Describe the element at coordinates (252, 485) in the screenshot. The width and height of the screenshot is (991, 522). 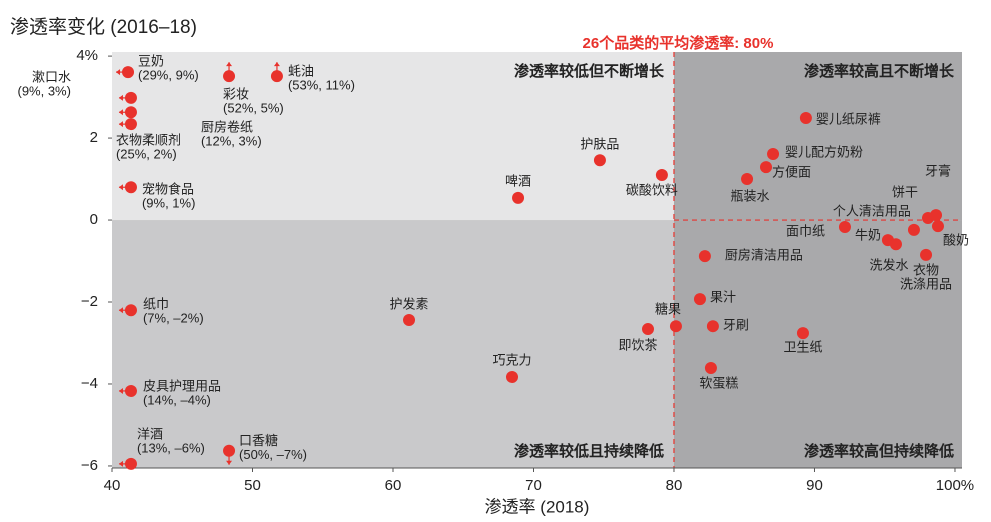
I see `x-tick-label: 50` at that location.